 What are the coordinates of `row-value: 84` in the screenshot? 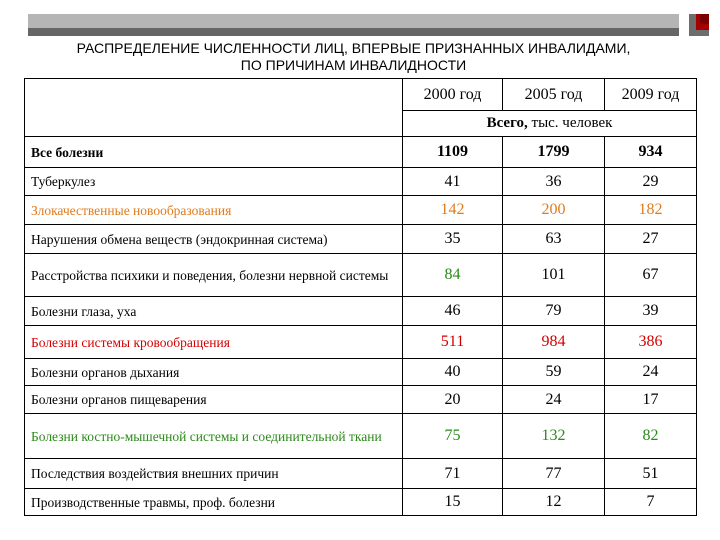 It's located at (452, 275).